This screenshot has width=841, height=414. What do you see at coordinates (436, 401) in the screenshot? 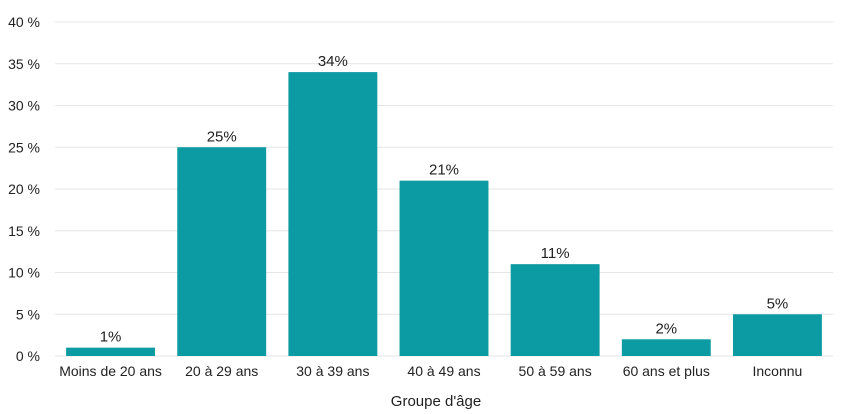
I see `x-axis-title: Groupe d'âge` at bounding box center [436, 401].